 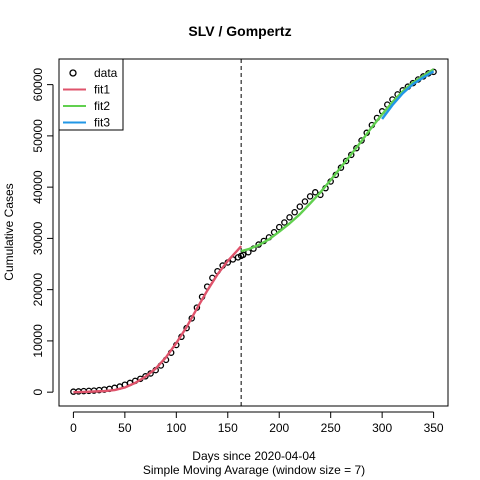 What do you see at coordinates (38, 85) in the screenshot?
I see `y-tick-label: 60000` at bounding box center [38, 85].